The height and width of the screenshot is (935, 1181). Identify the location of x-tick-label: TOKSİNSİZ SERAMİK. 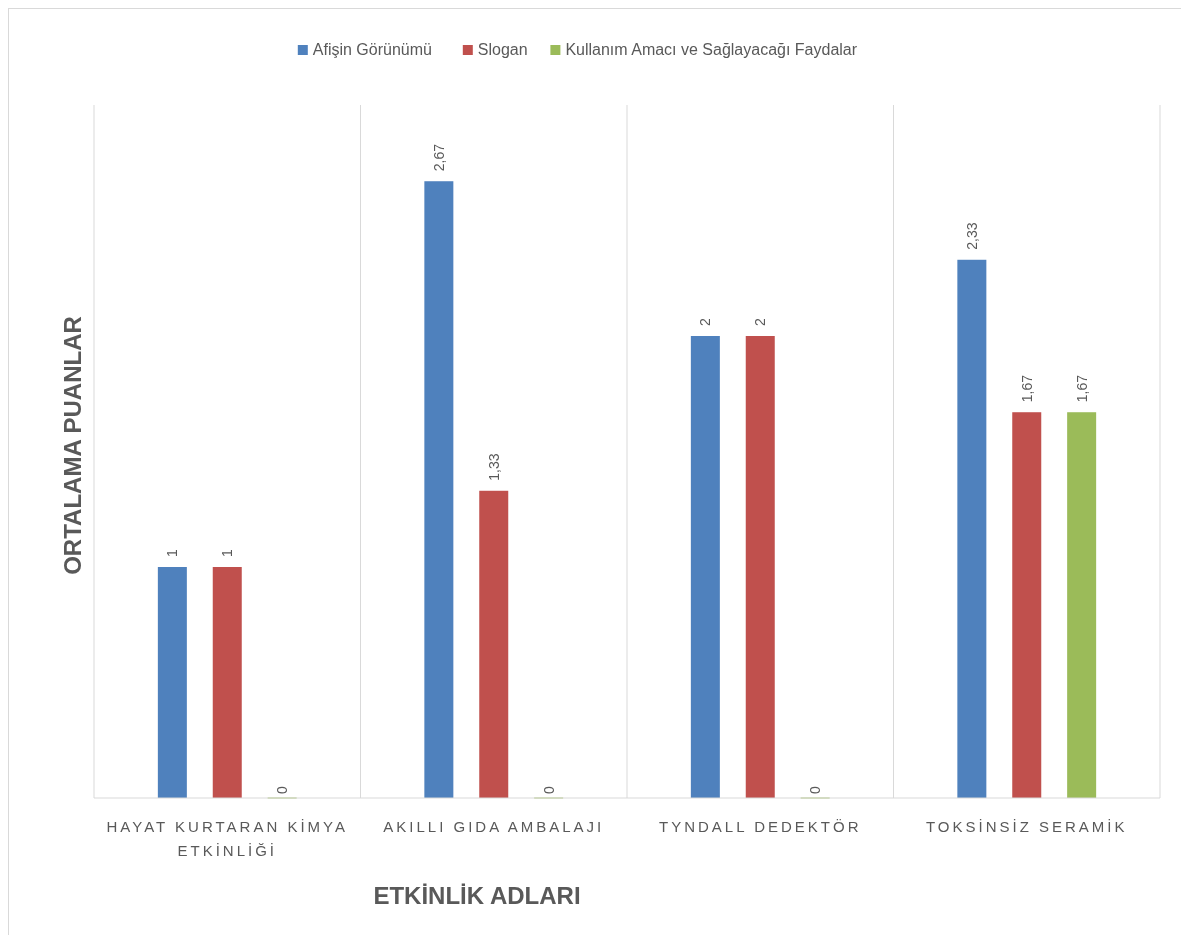
(1026, 826).